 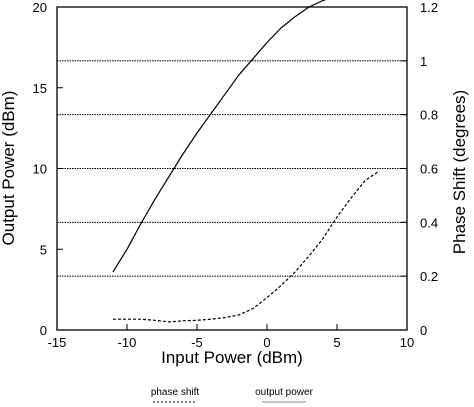 What do you see at coordinates (423, 330) in the screenshot?
I see `y-right-tick-label: 0` at bounding box center [423, 330].